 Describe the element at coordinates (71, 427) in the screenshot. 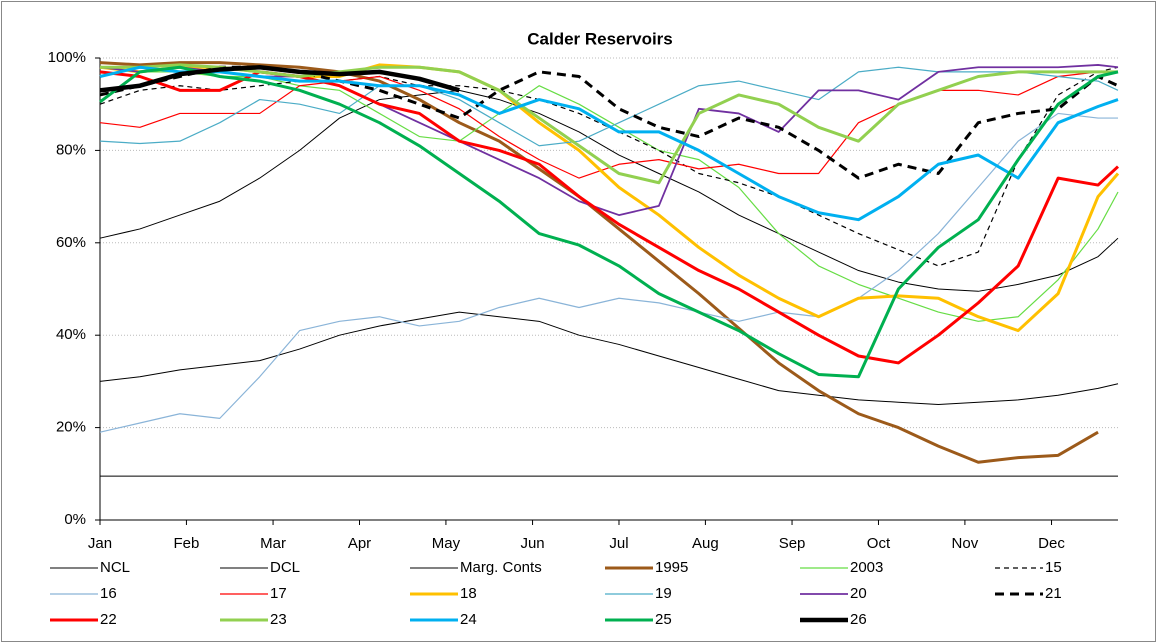

I see `y-tick-label: 20%` at that location.